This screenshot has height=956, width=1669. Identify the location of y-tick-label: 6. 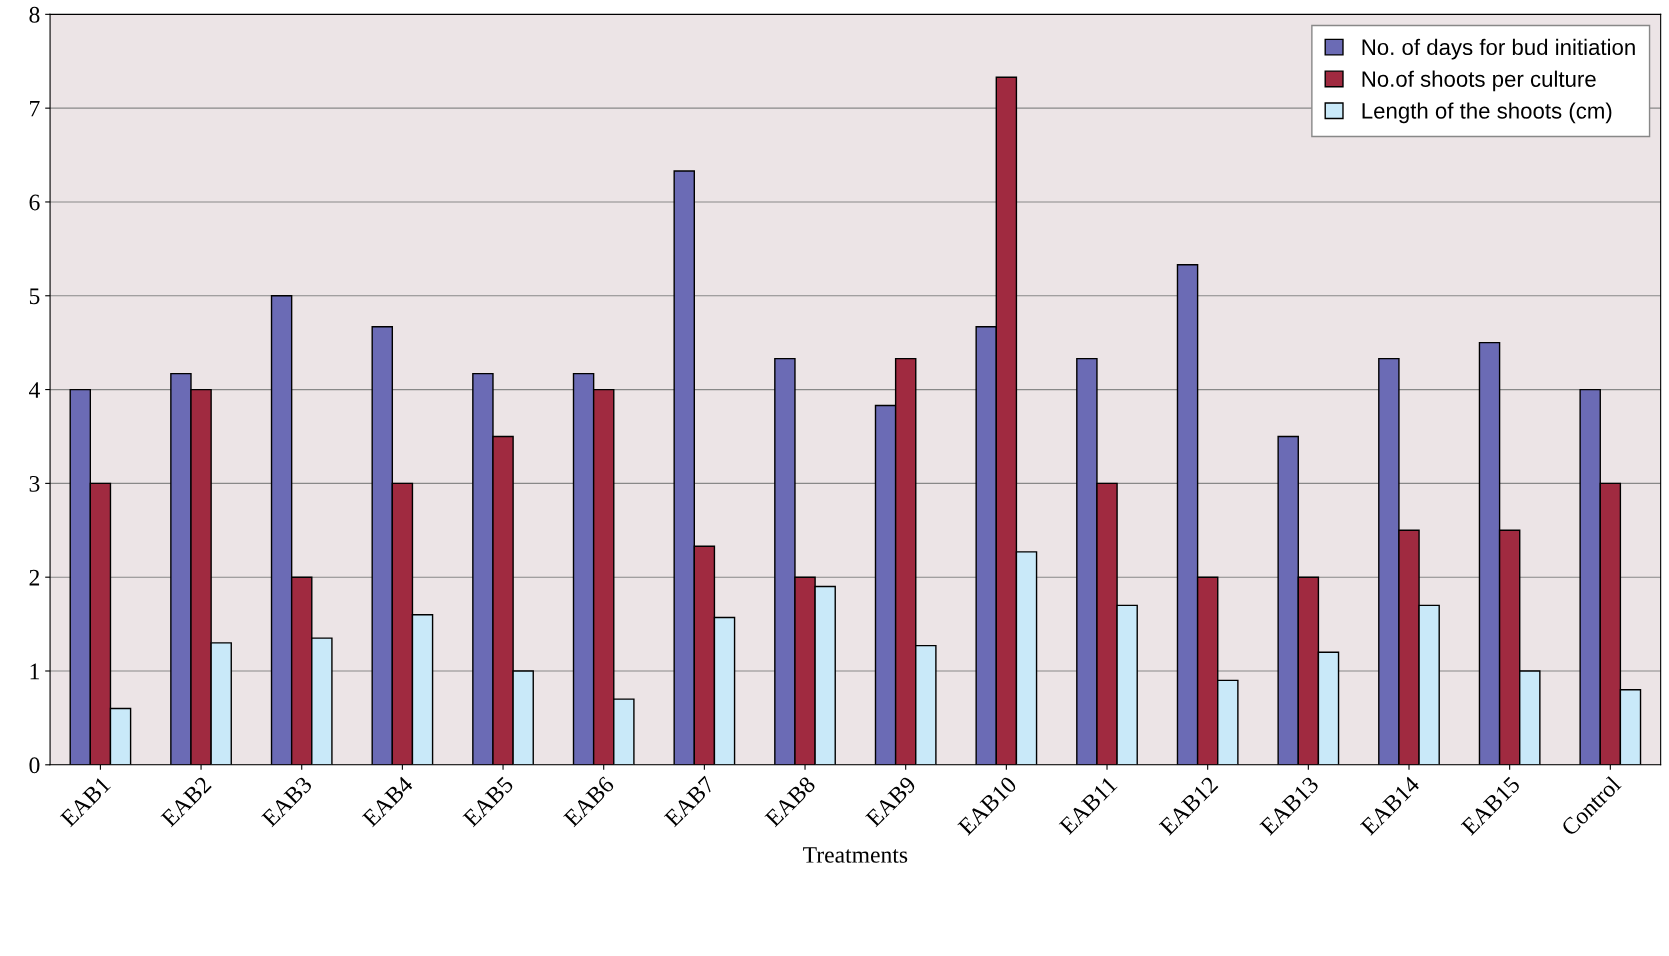
(34, 202).